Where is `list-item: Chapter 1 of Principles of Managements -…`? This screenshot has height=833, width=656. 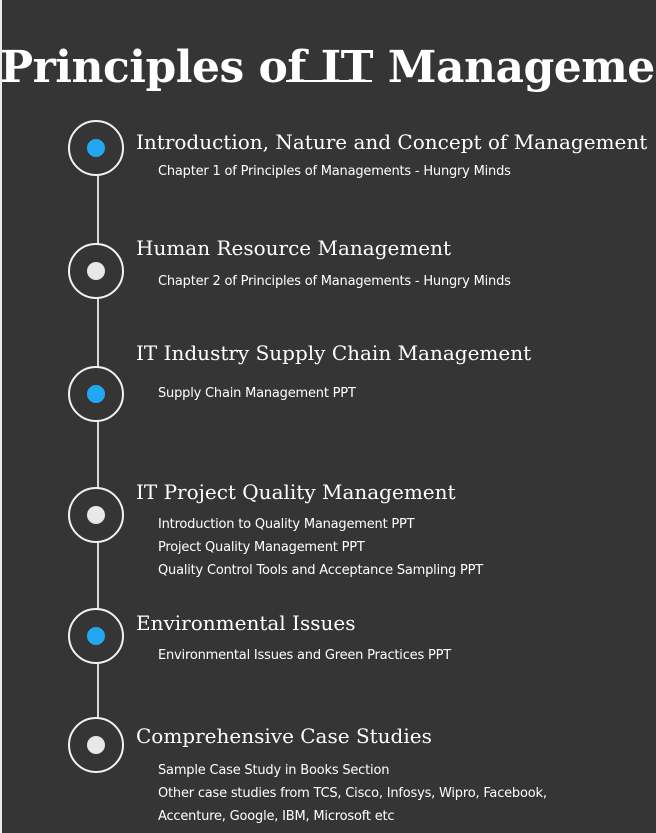 list-item: Chapter 1 of Principles of Managements -… is located at coordinates (334, 171).